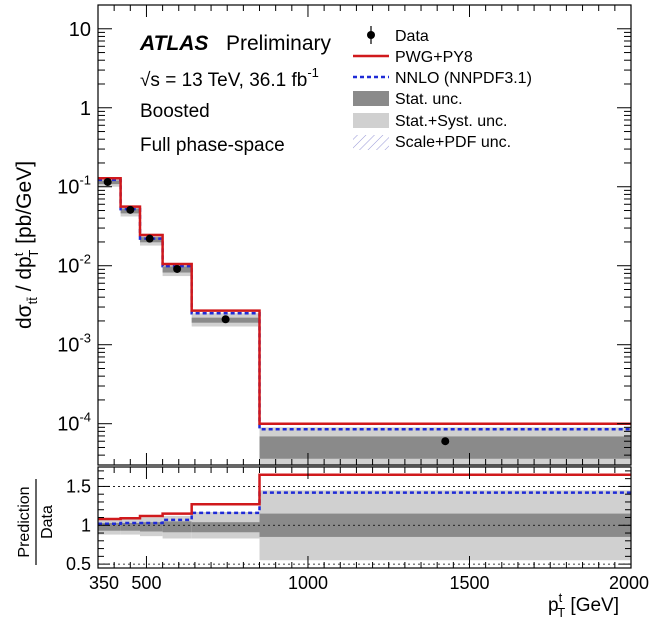  I want to click on upper-y-axis-label: dσtt̄ / dptT [pb/GeV], so click(26, 245).